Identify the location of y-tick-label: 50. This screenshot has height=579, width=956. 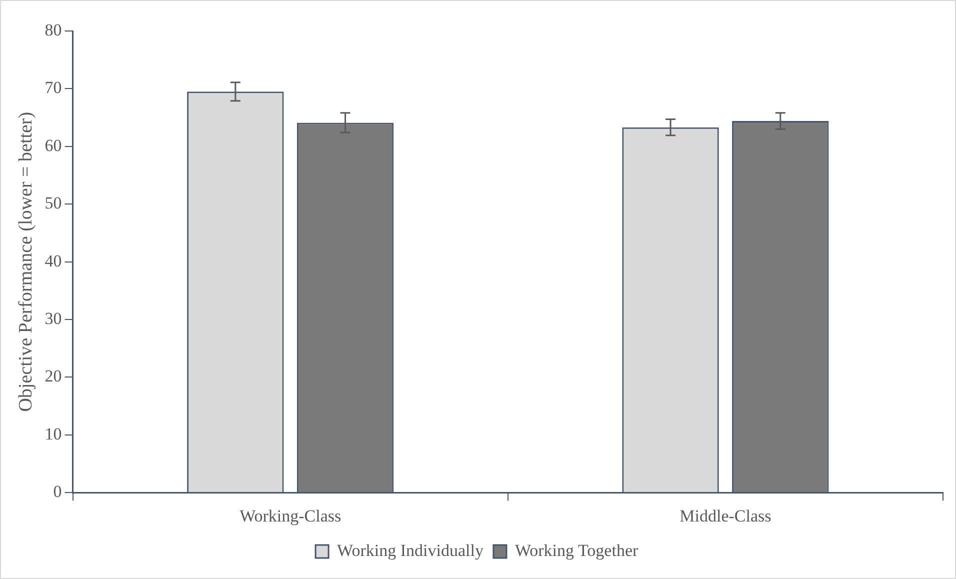
(53, 203).